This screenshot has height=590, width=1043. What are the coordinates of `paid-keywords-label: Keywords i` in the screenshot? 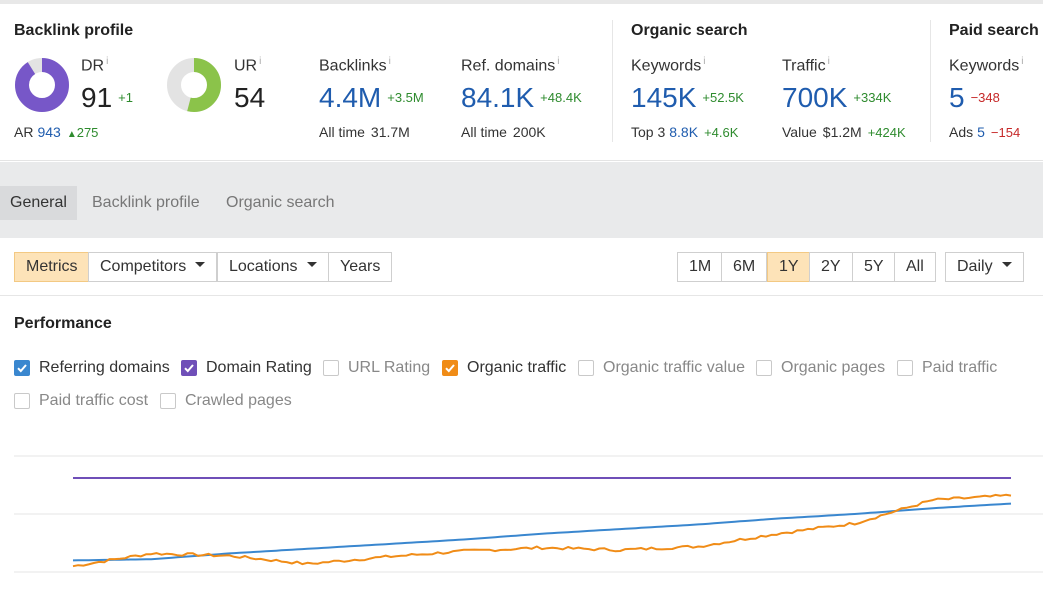 It's located at (986, 65).